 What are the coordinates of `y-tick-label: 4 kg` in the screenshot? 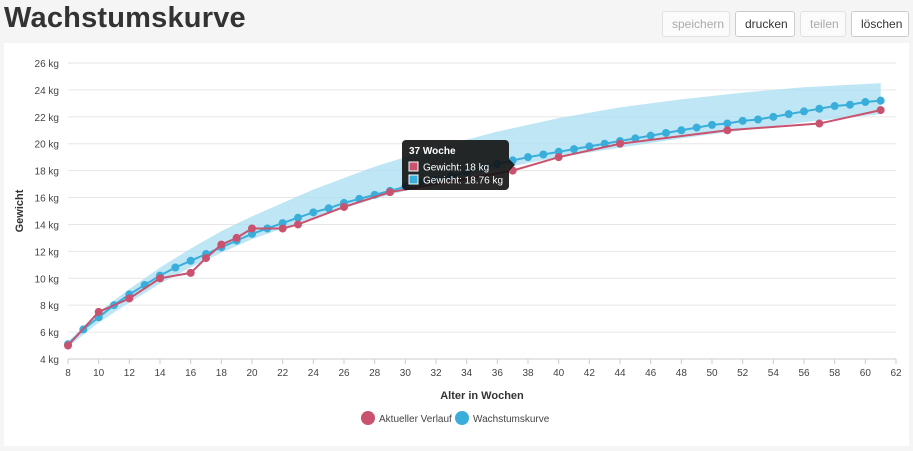 It's located at (49, 360).